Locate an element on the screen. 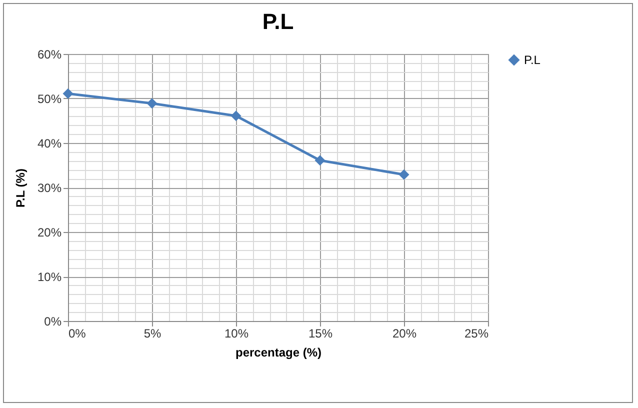 The height and width of the screenshot is (408, 638). x-tick-label: 0% is located at coordinates (77, 333).